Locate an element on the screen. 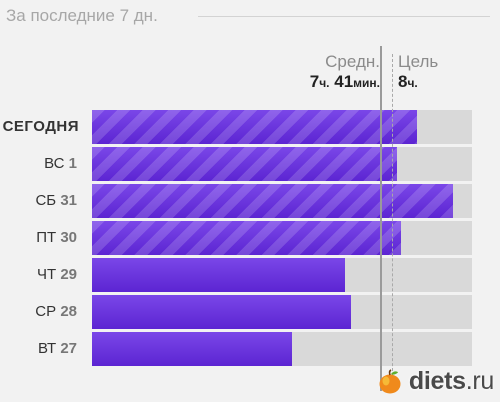  brand-word: diets is located at coordinates (437, 381).